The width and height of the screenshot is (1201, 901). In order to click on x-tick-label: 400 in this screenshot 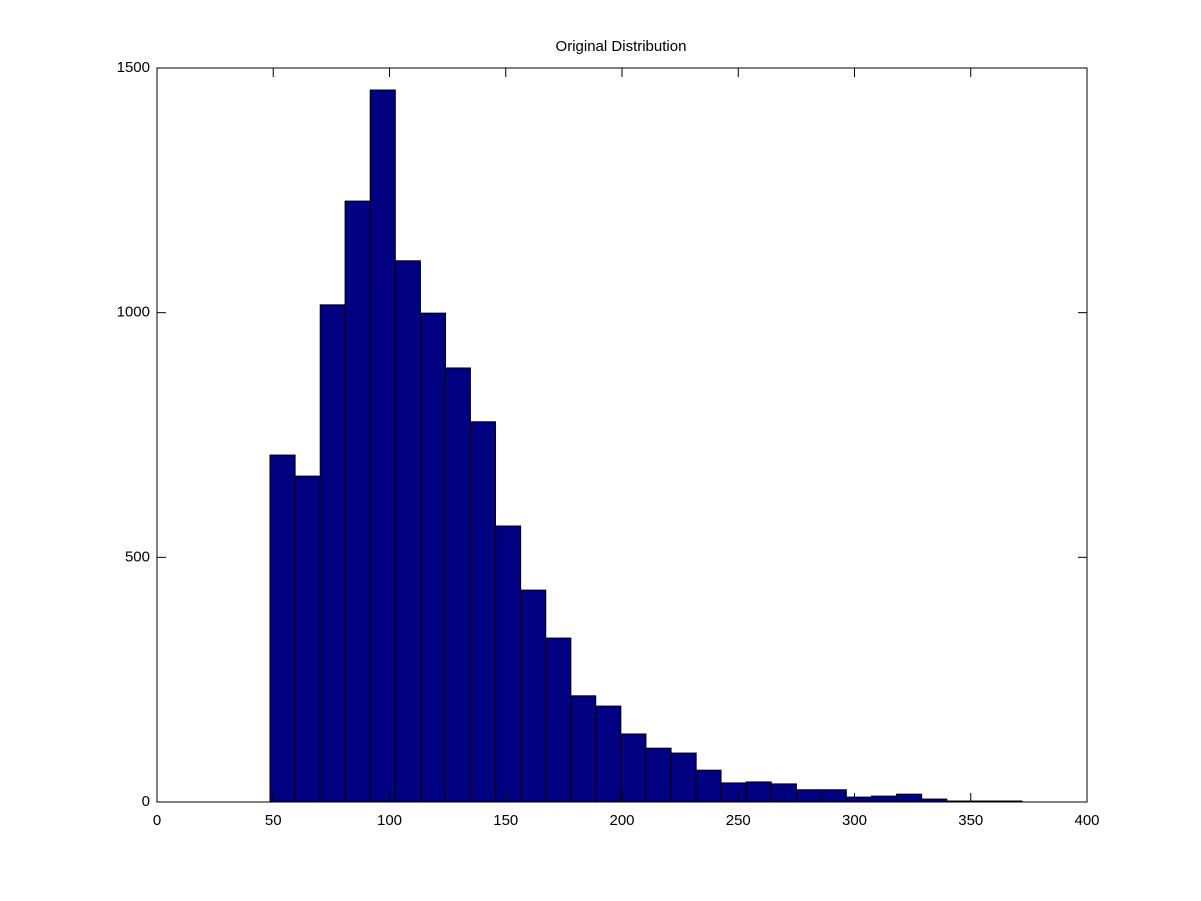, I will do `click(1086, 820)`.